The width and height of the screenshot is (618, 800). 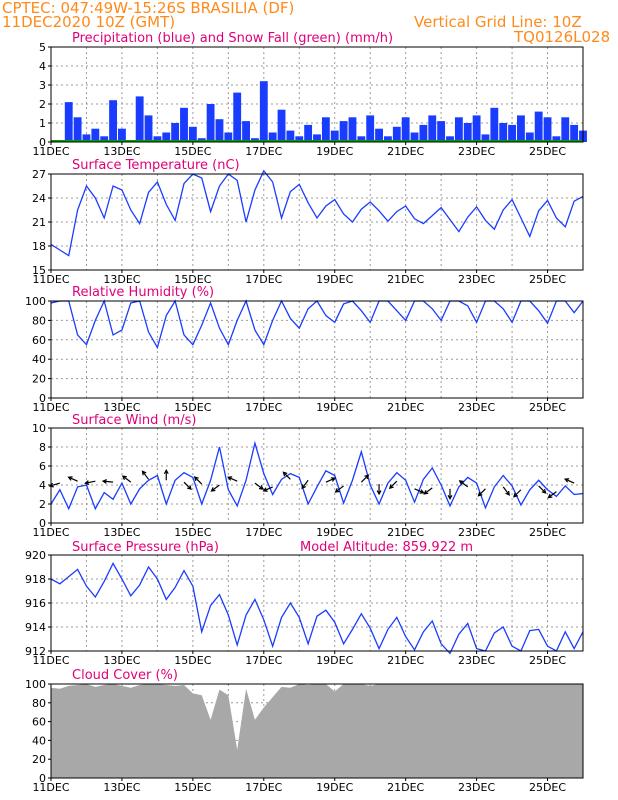 I want to click on y-tick-label: 916, so click(x=35, y=603).